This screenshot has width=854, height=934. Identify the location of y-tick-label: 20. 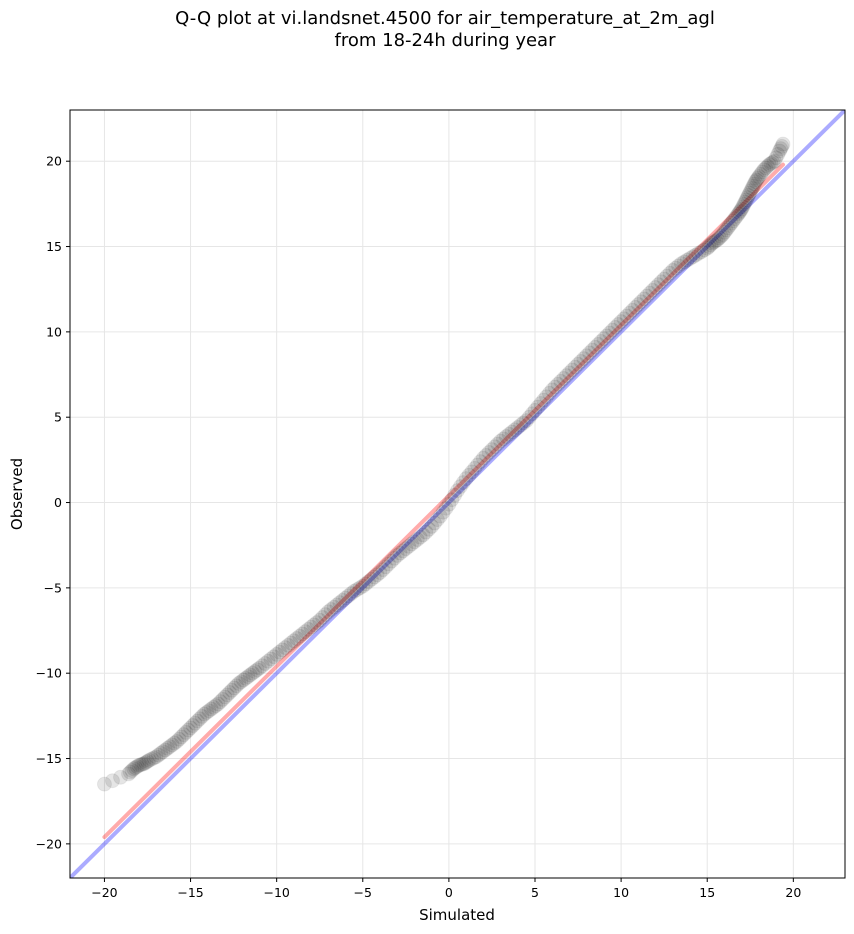
(54, 161).